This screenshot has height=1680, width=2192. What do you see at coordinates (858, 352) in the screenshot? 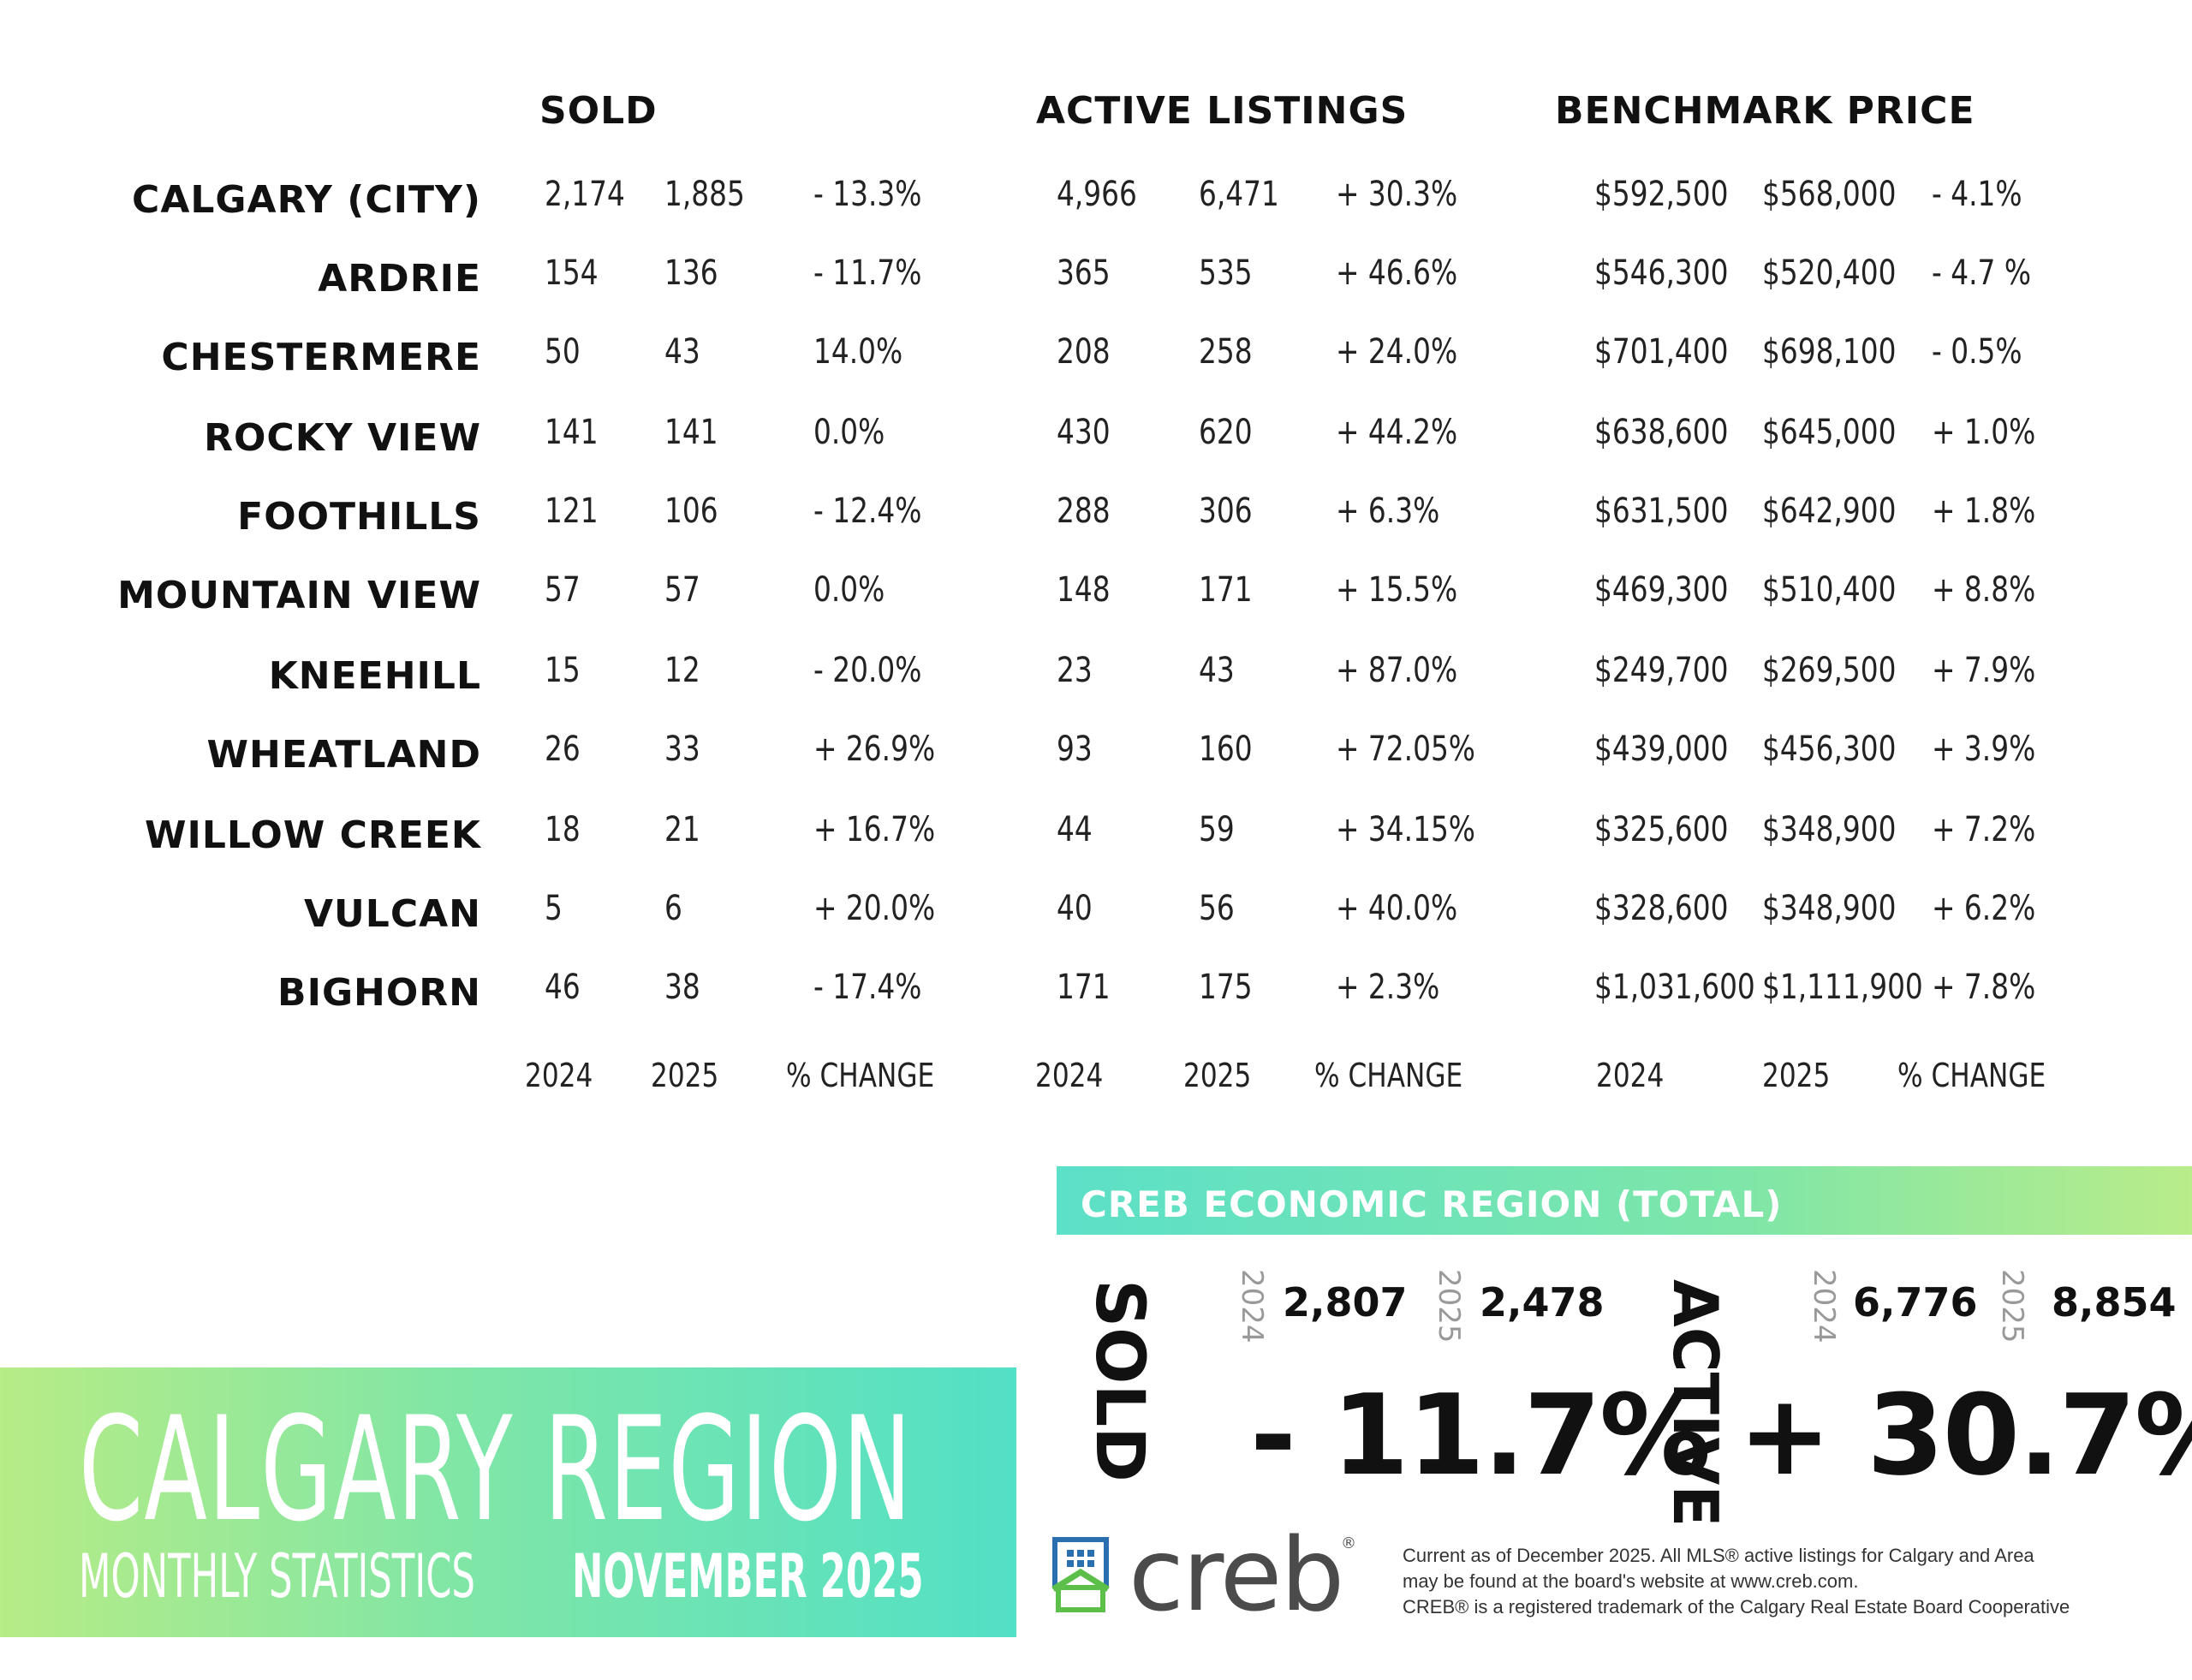
I see `cell-sold-change: 14.0%` at bounding box center [858, 352].